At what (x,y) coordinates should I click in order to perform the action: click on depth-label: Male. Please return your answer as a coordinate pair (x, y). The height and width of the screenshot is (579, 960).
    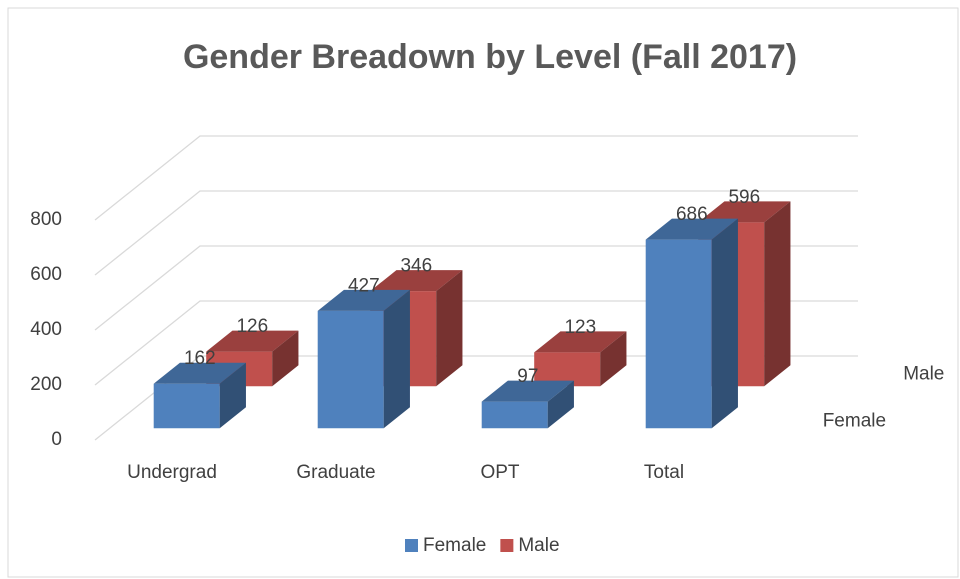
    Looking at the image, I should click on (923, 373).